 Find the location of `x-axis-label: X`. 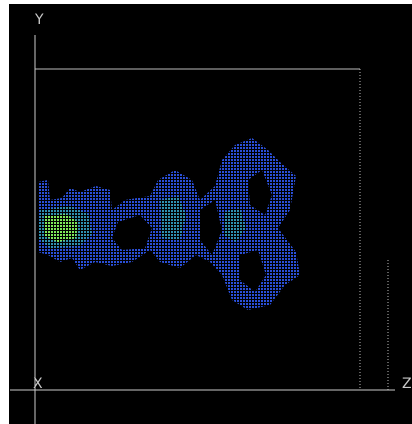

x-axis-label: X is located at coordinates (38, 384).